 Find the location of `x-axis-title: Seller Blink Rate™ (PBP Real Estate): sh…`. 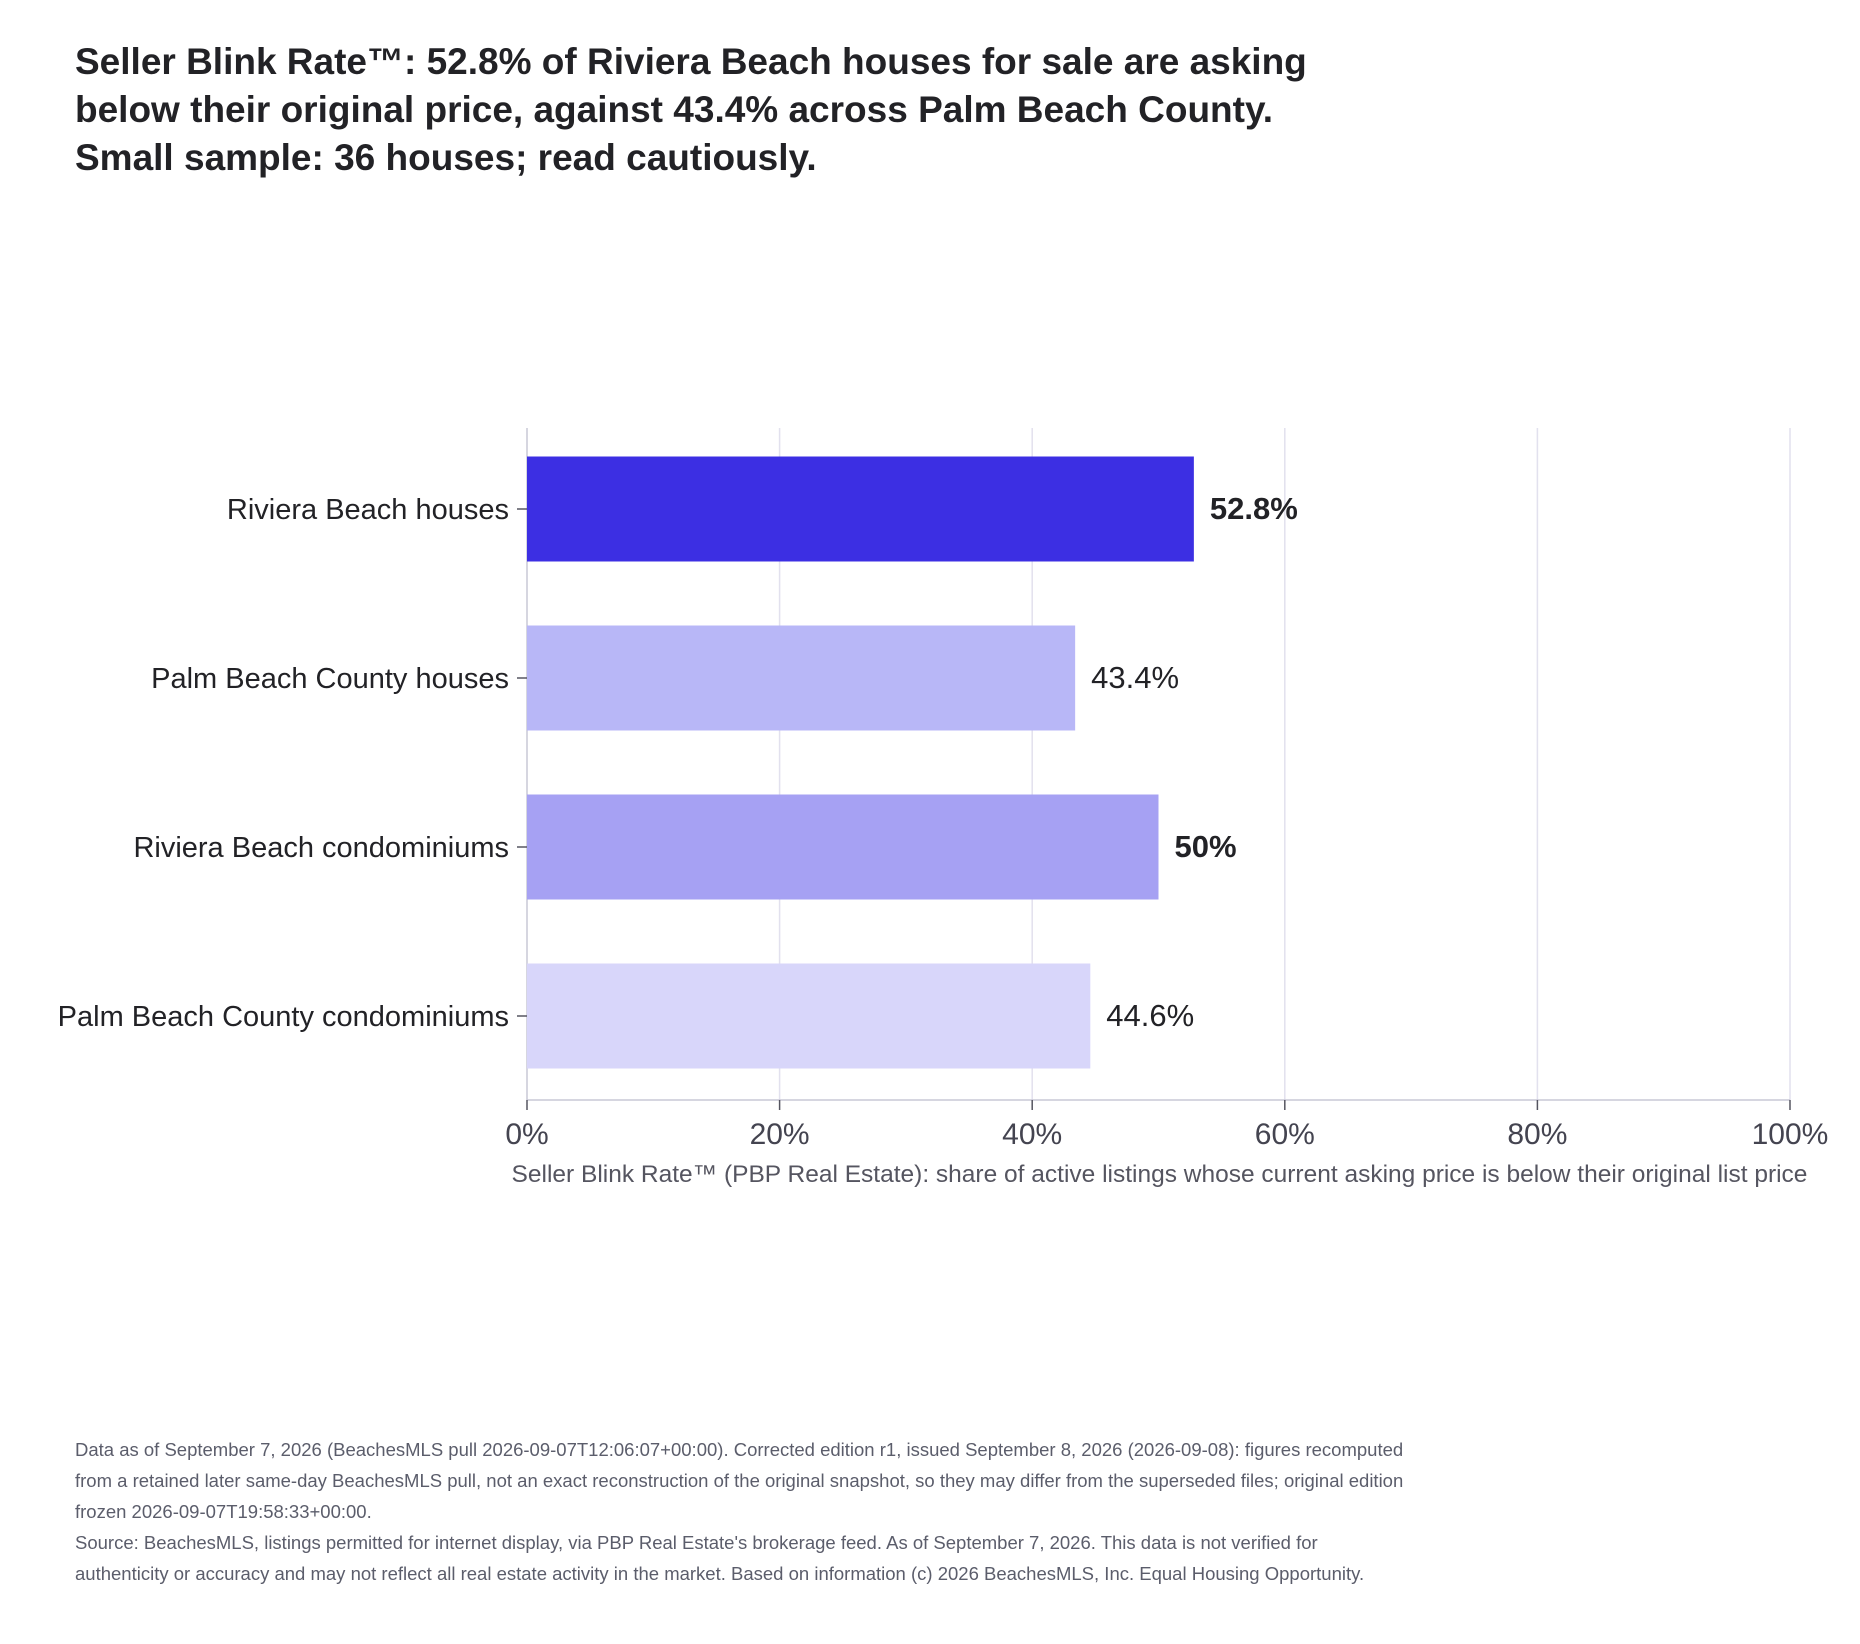

x-axis-title: Seller Blink Rate™ (PBP Real Estate): sh… is located at coordinates (1160, 1174).